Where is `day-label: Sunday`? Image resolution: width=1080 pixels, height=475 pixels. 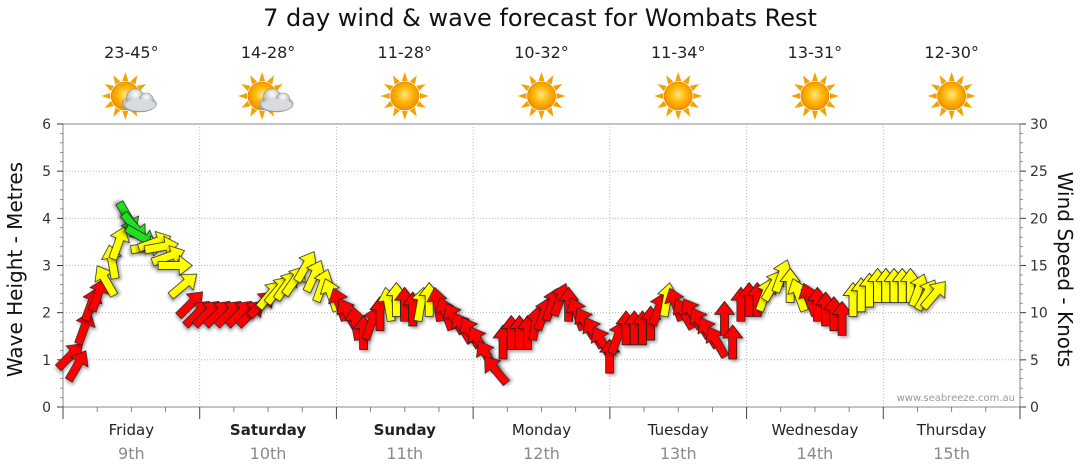 day-label: Sunday is located at coordinates (405, 430).